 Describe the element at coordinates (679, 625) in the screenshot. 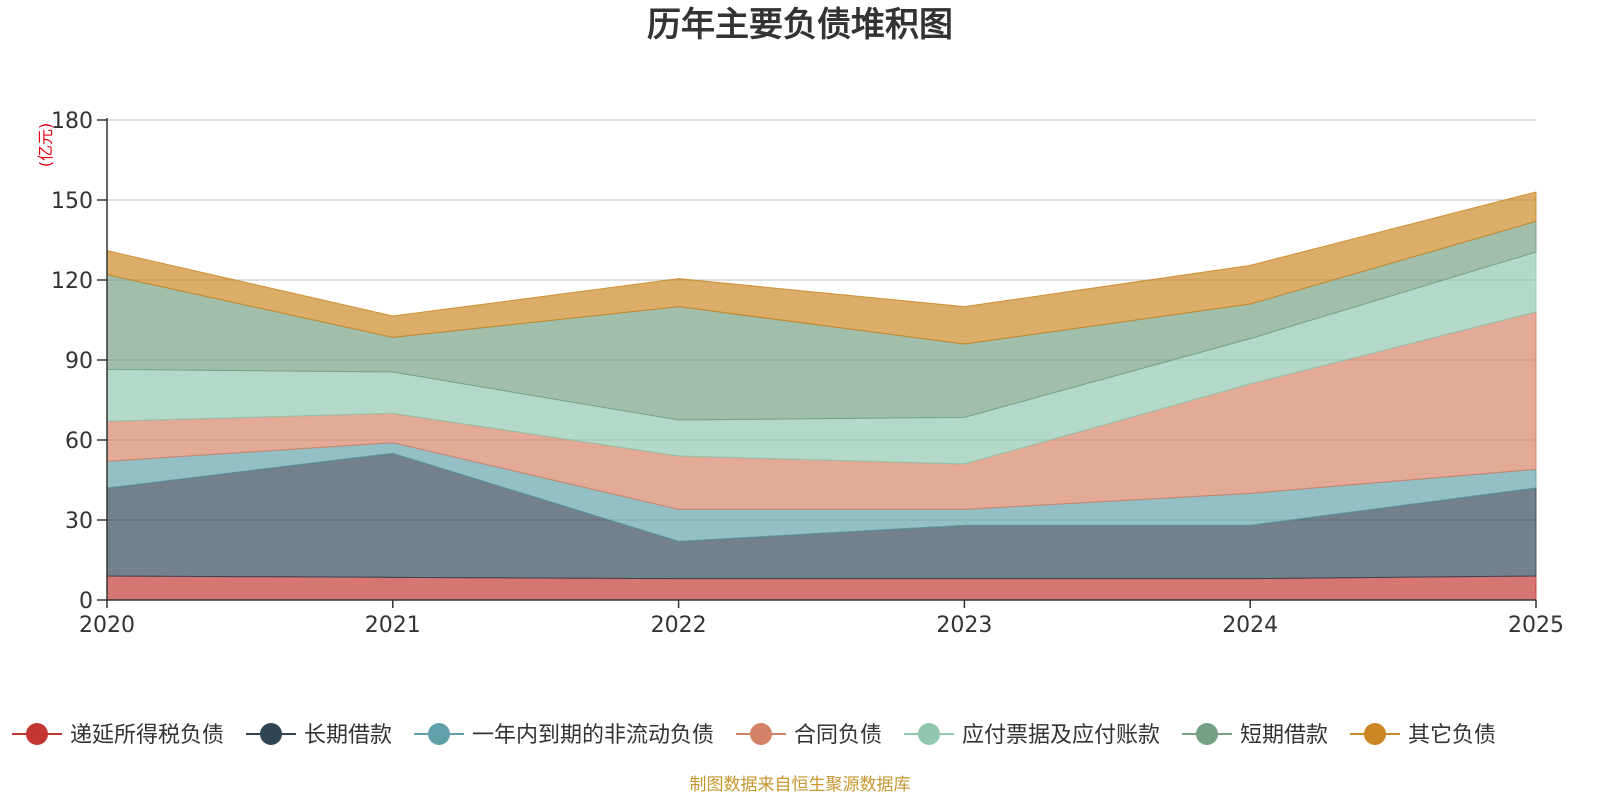

I see `x-tick-label: 2022` at that location.